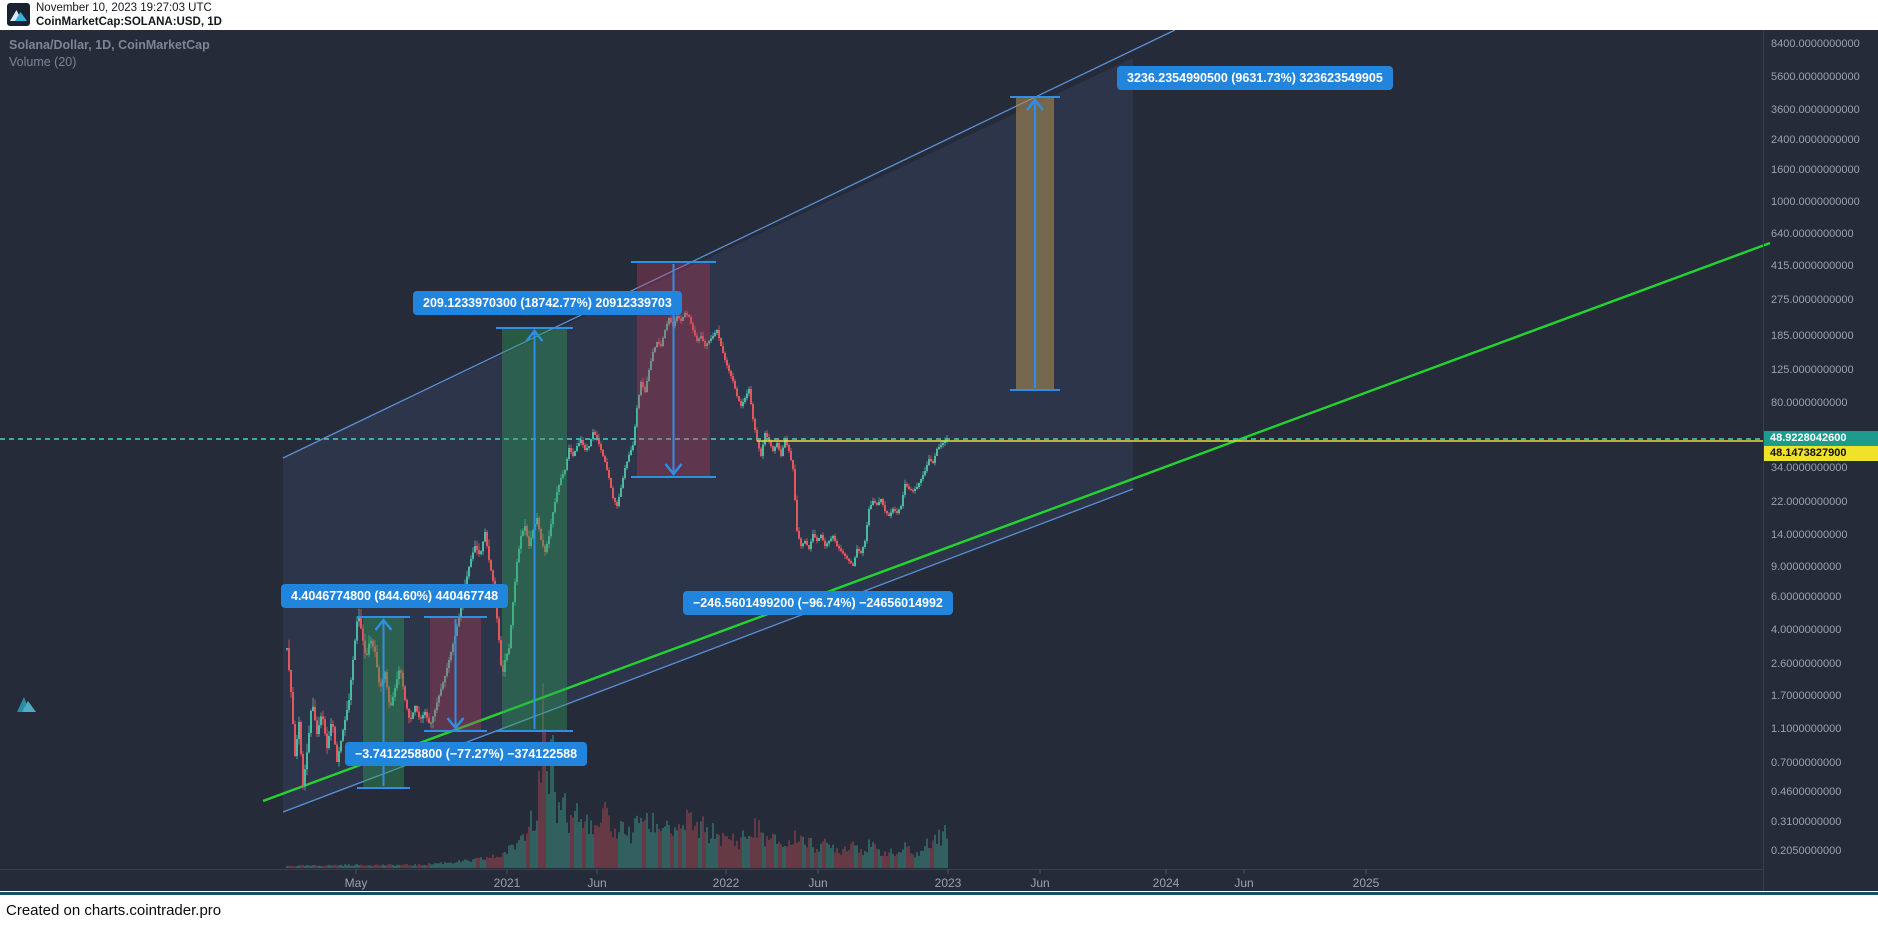 The height and width of the screenshot is (928, 1878). What do you see at coordinates (939, 912) in the screenshot?
I see `footer-bar: Created on charts.cointrader.pro` at bounding box center [939, 912].